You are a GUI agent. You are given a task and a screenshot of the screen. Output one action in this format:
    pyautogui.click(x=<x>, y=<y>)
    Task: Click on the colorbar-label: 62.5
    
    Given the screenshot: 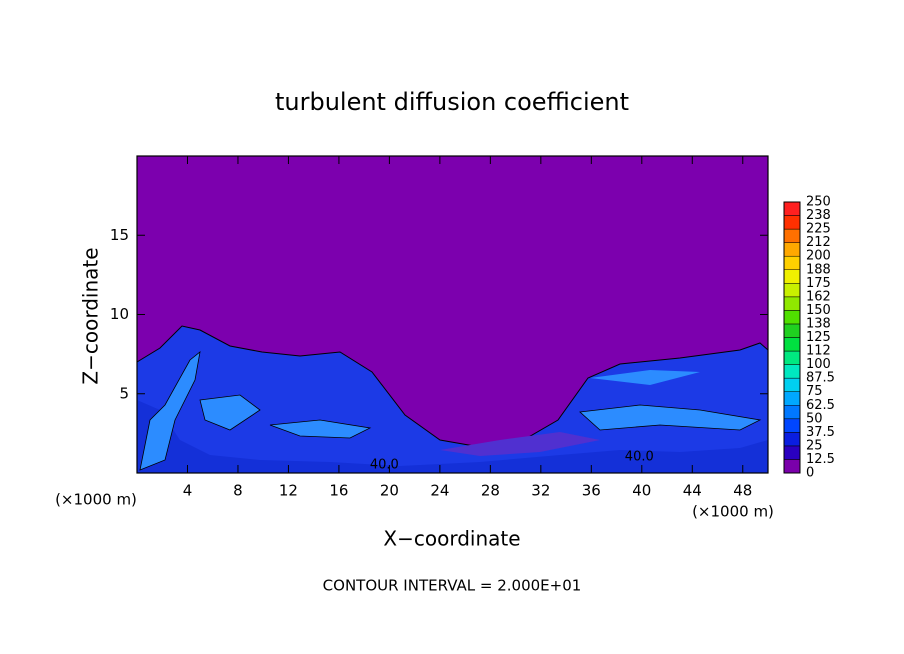 What is the action you would take?
    pyautogui.click(x=820, y=405)
    